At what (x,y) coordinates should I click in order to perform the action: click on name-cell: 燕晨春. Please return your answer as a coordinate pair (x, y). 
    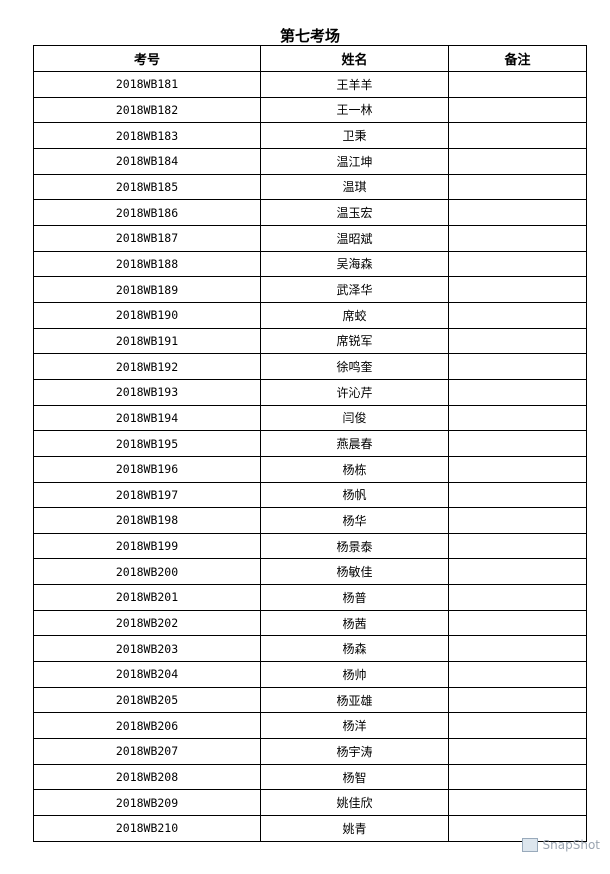
    Looking at the image, I should click on (354, 443).